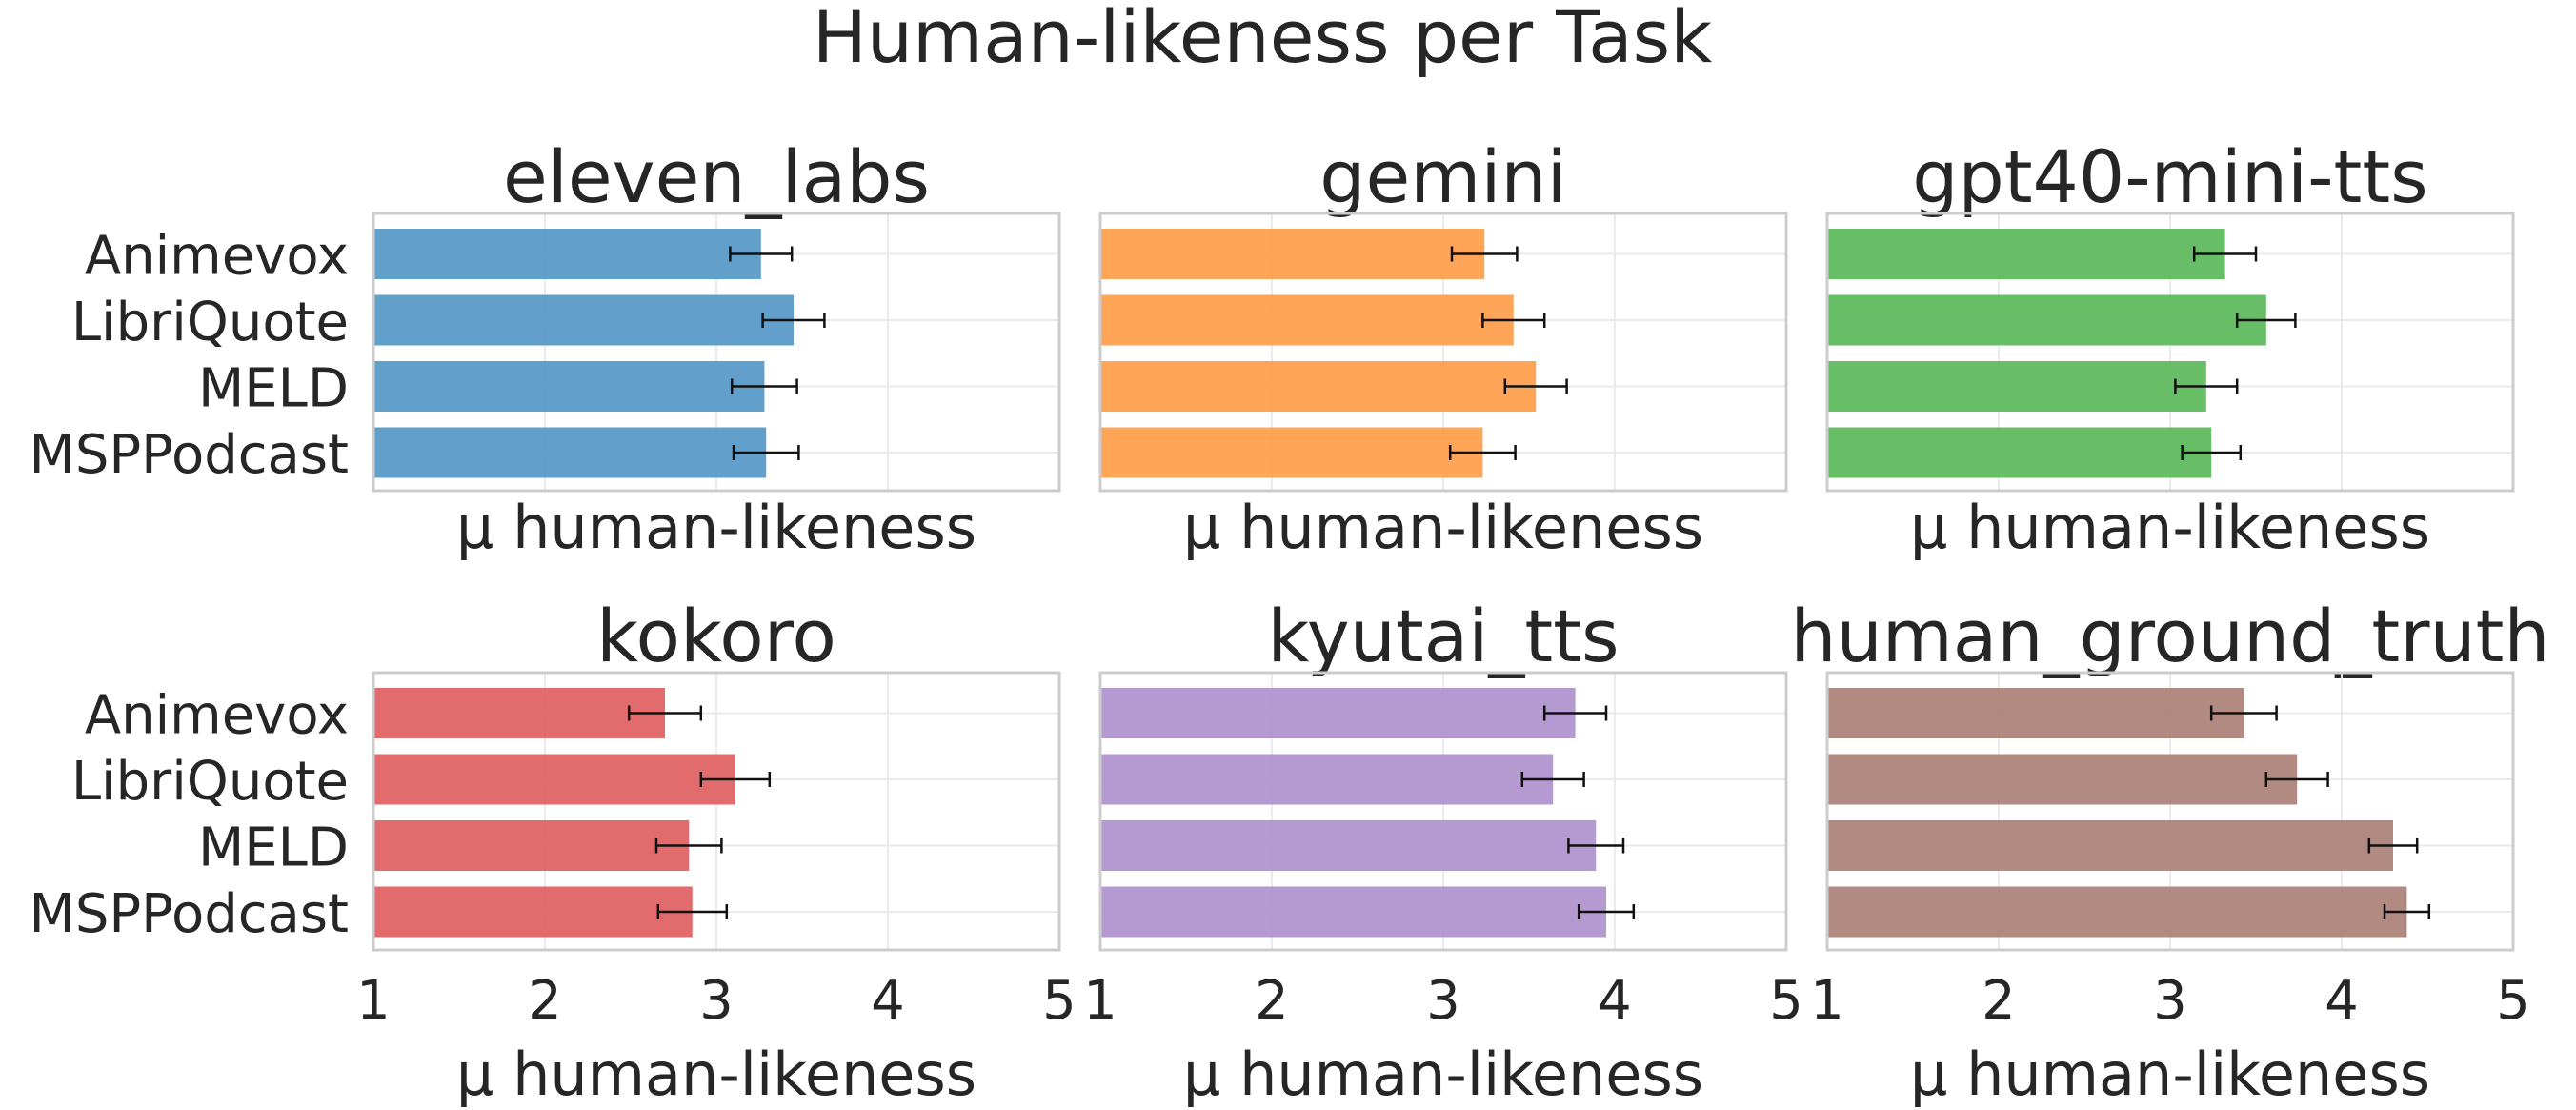  Describe the element at coordinates (2170, 176) in the screenshot. I see `panel-title: gpt40-mini-tts` at that location.